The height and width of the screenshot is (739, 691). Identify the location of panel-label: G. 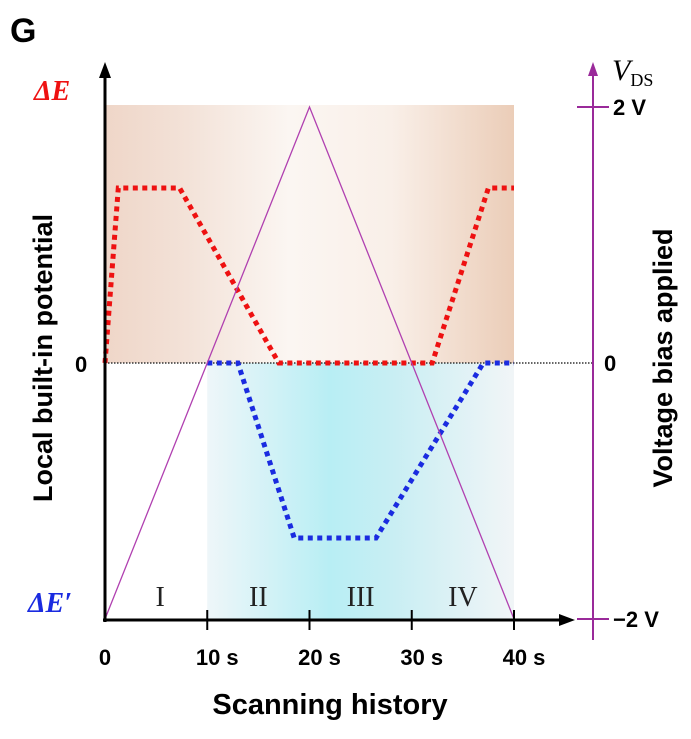
(23, 31).